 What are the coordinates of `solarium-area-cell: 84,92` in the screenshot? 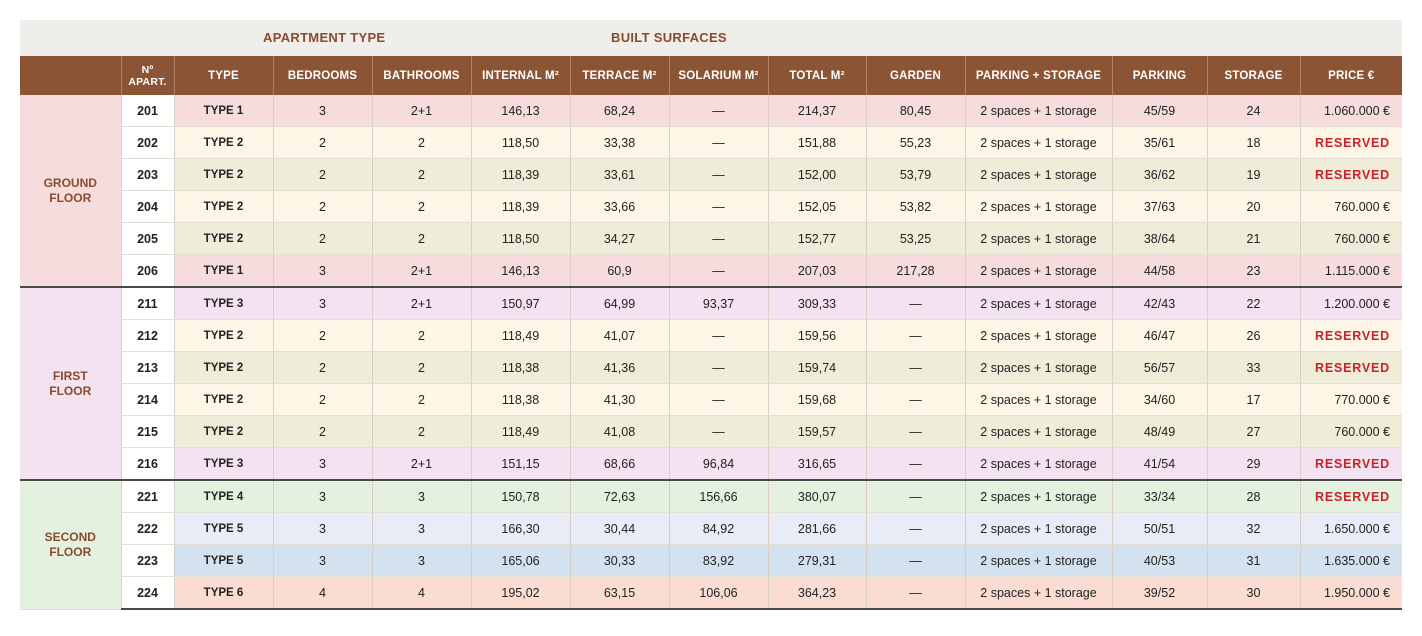 It's located at (718, 528).